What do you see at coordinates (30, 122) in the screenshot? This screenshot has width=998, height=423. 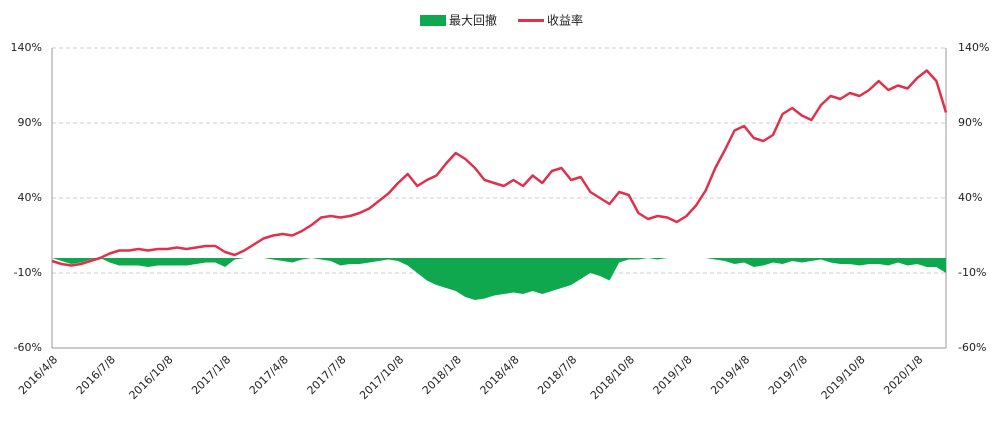 I see `y-tick-label: 90%` at bounding box center [30, 122].